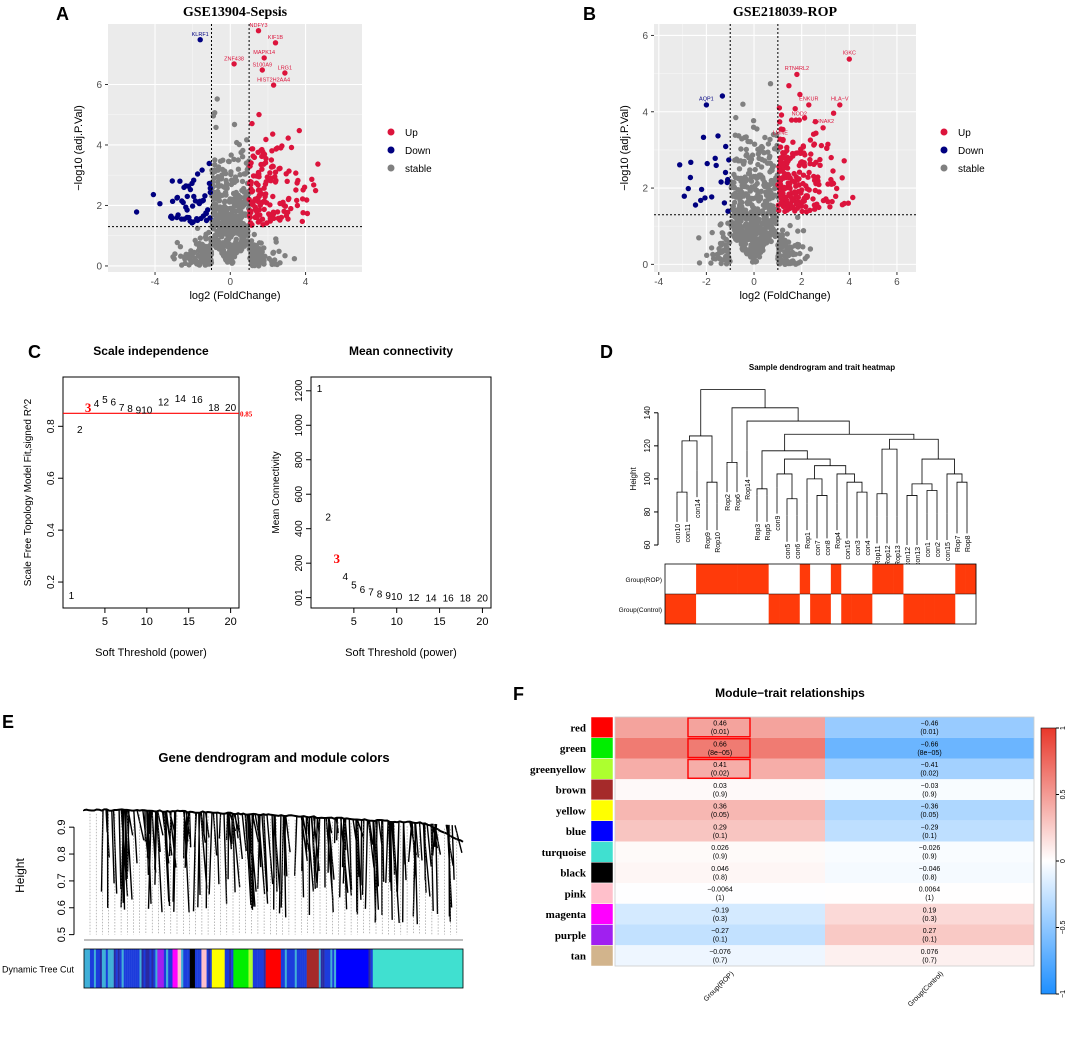  What do you see at coordinates (411, 133) in the screenshot?
I see `legend-label: Up` at bounding box center [411, 133].